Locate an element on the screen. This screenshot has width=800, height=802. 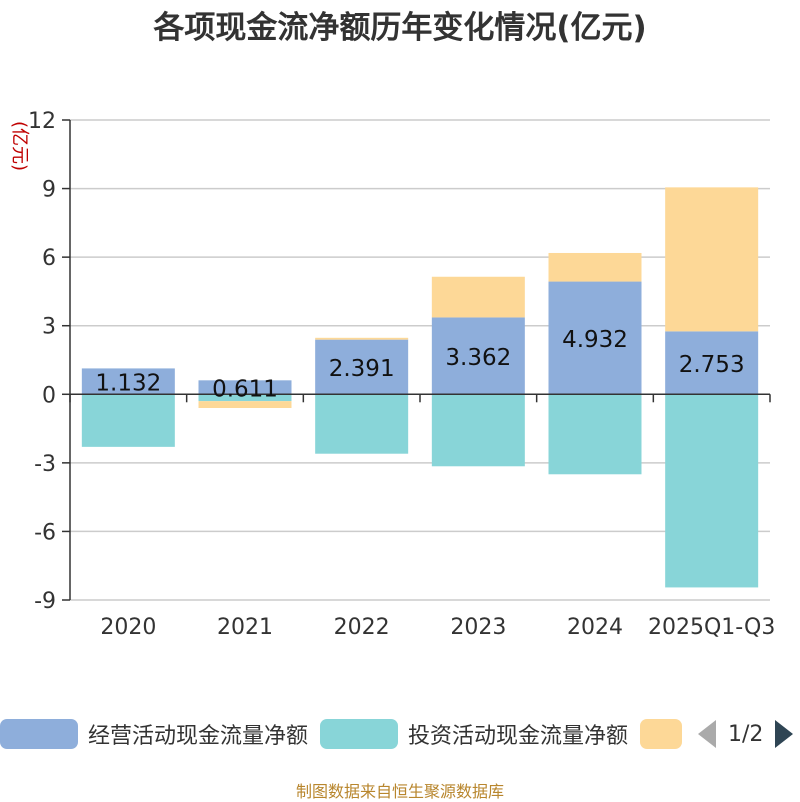
bar-investing-2023 is located at coordinates (478, 430).